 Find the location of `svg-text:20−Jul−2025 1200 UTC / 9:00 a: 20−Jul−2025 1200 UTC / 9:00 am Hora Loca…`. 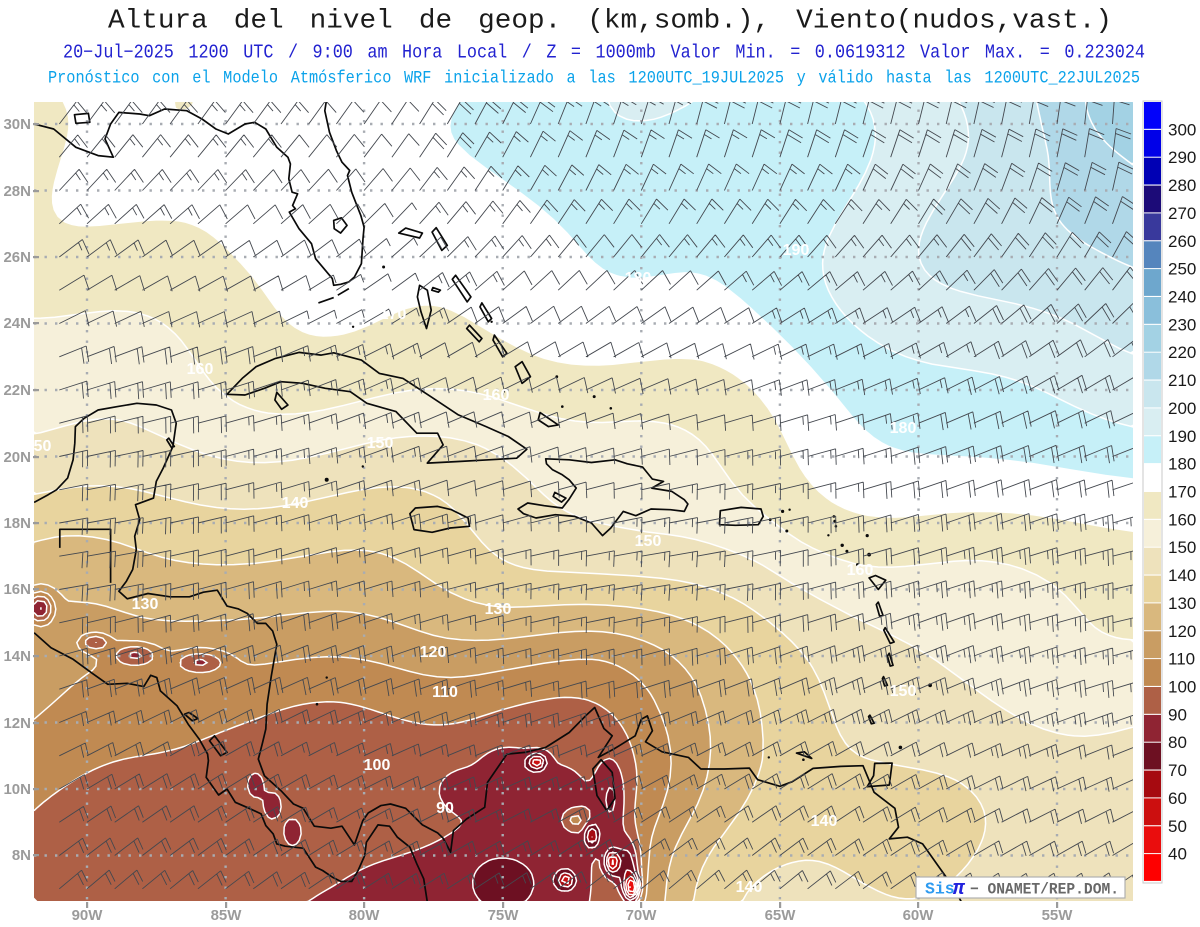

svg-text:20−Jul−2025 1200 UTC / 9:00 a: 20−Jul−2025 1200 UTC / 9:00 am Hora Loca… is located at coordinates (604, 53).